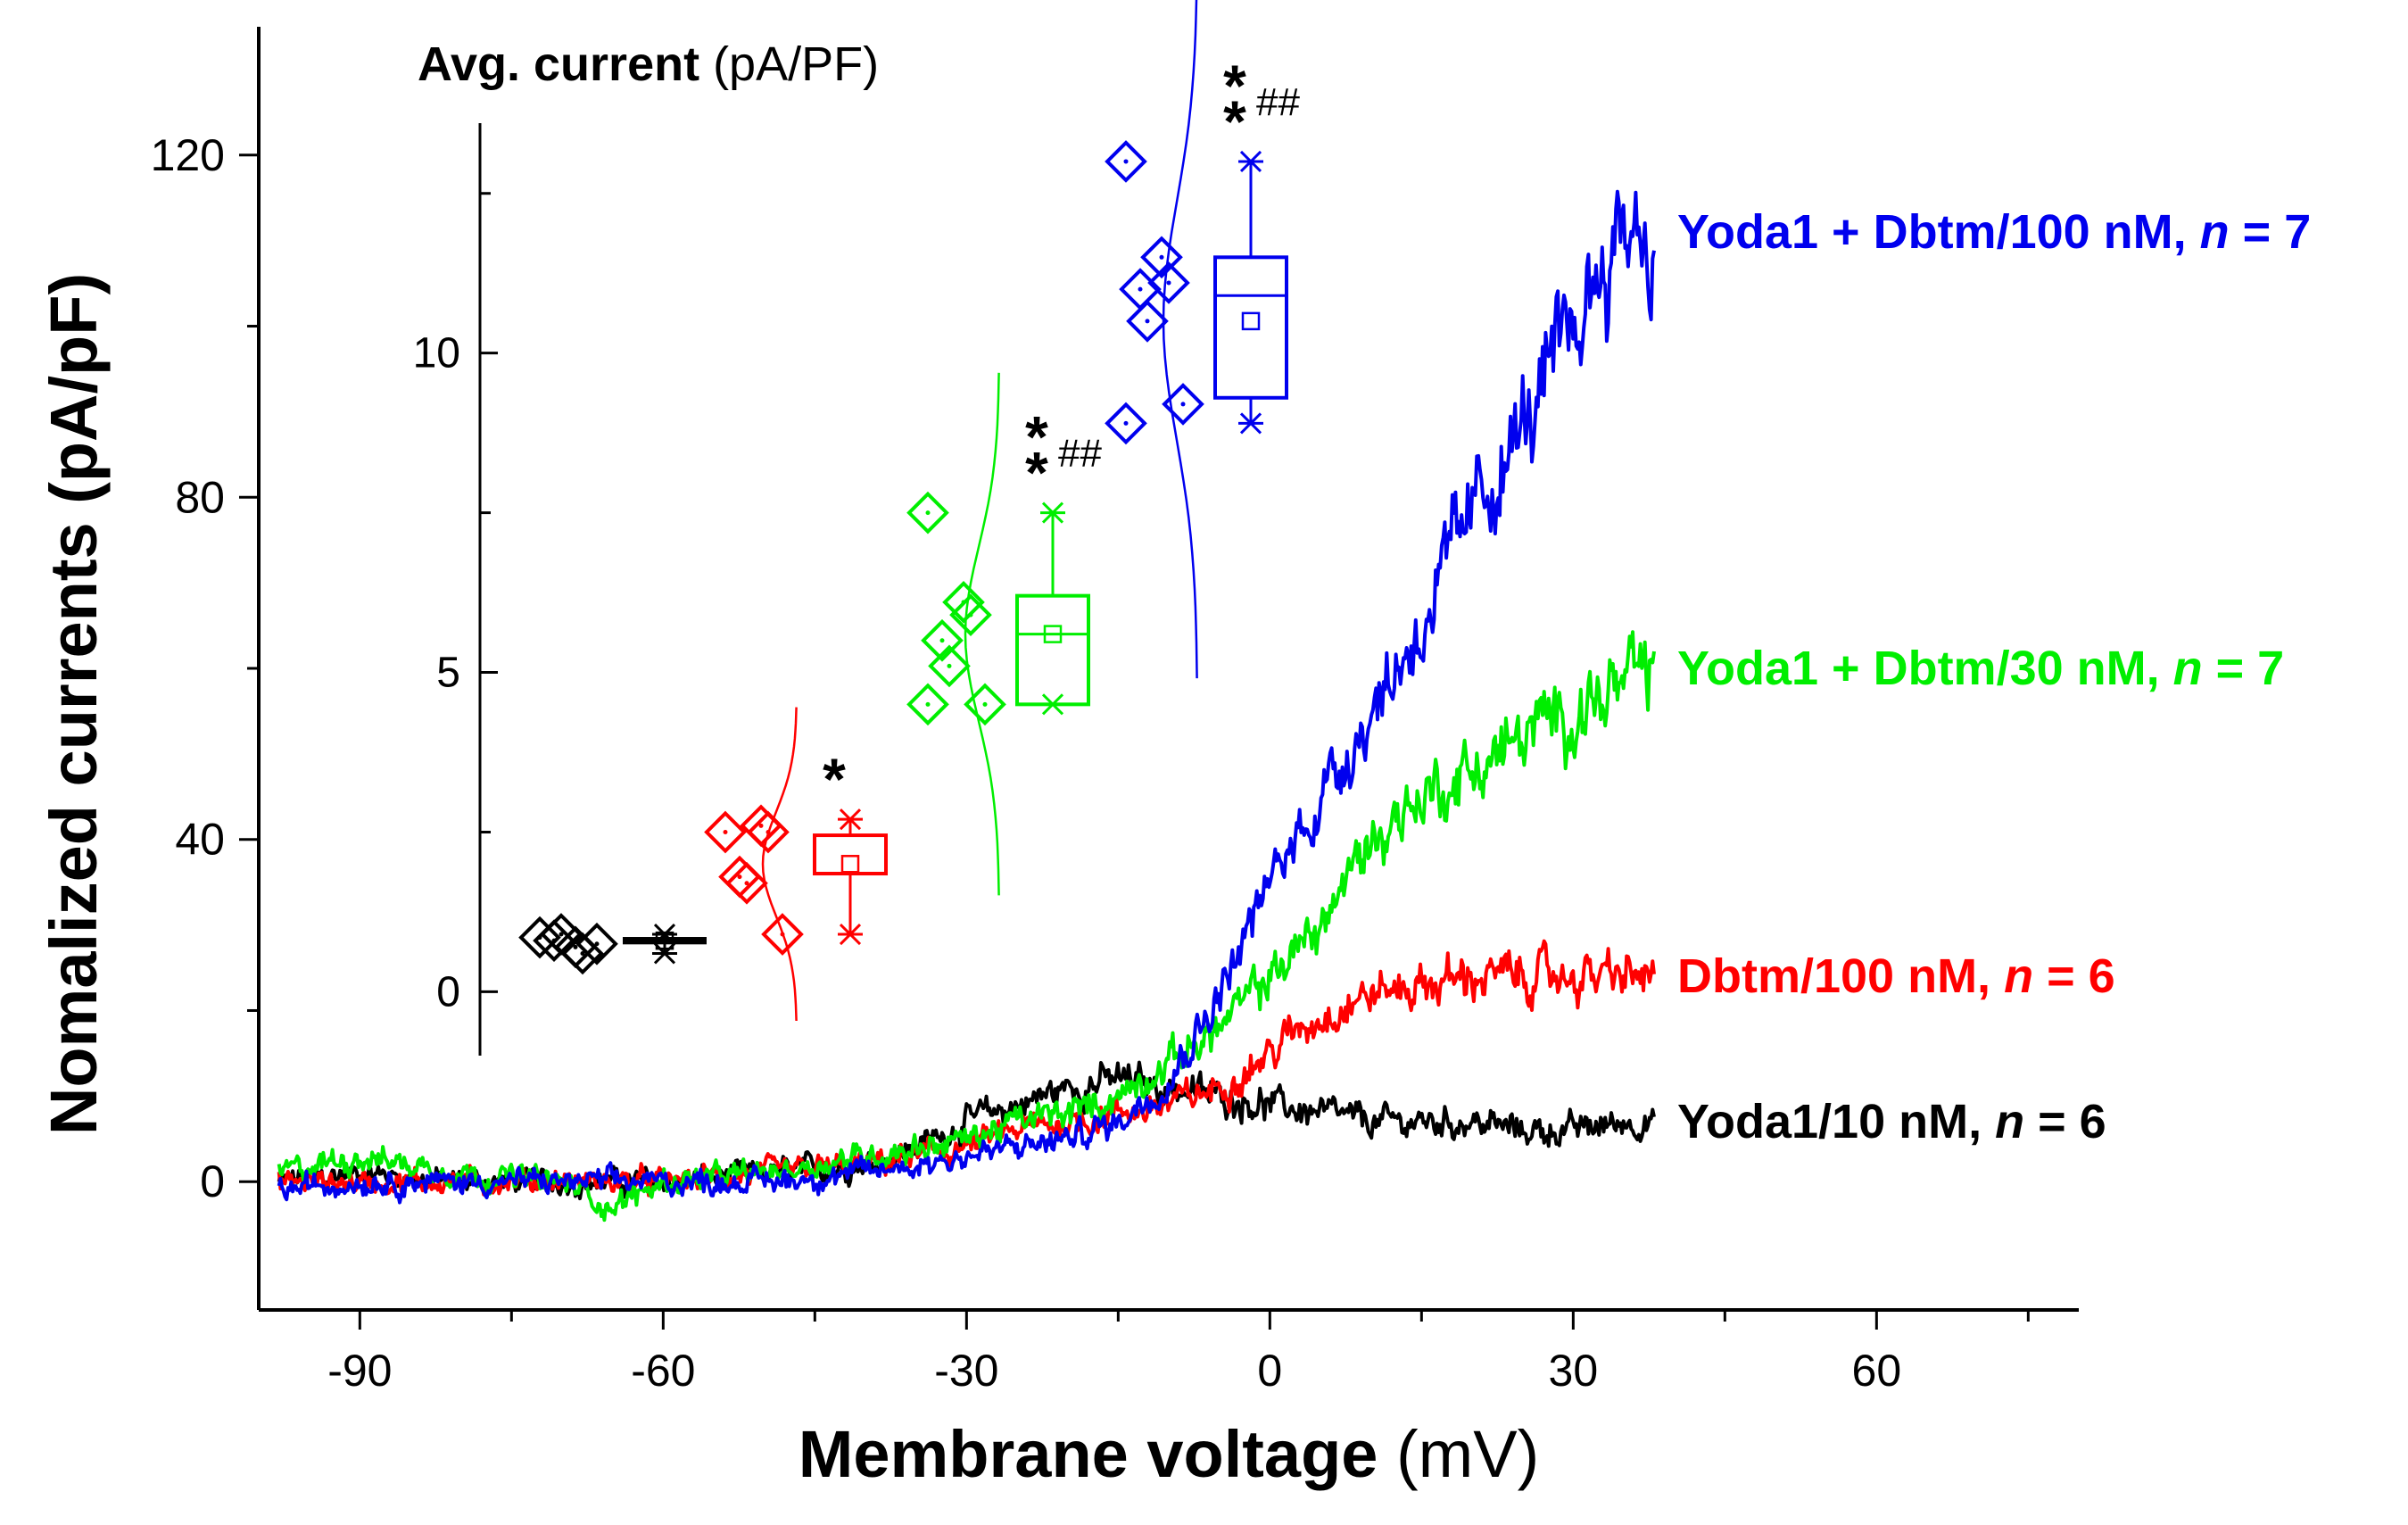  I want to click on x-tick-label: -30, so click(966, 1371).